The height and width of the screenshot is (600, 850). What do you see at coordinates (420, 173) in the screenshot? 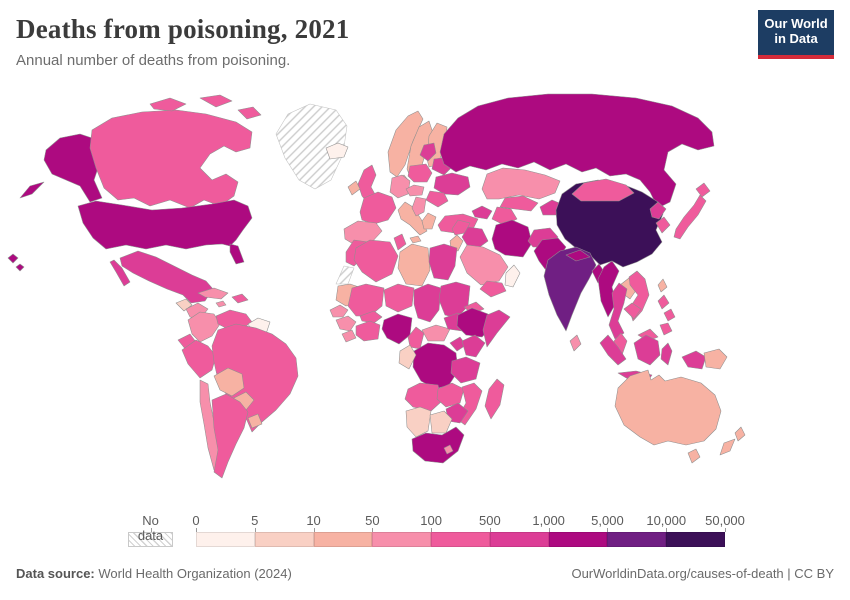
I see `country-poland` at bounding box center [420, 173].